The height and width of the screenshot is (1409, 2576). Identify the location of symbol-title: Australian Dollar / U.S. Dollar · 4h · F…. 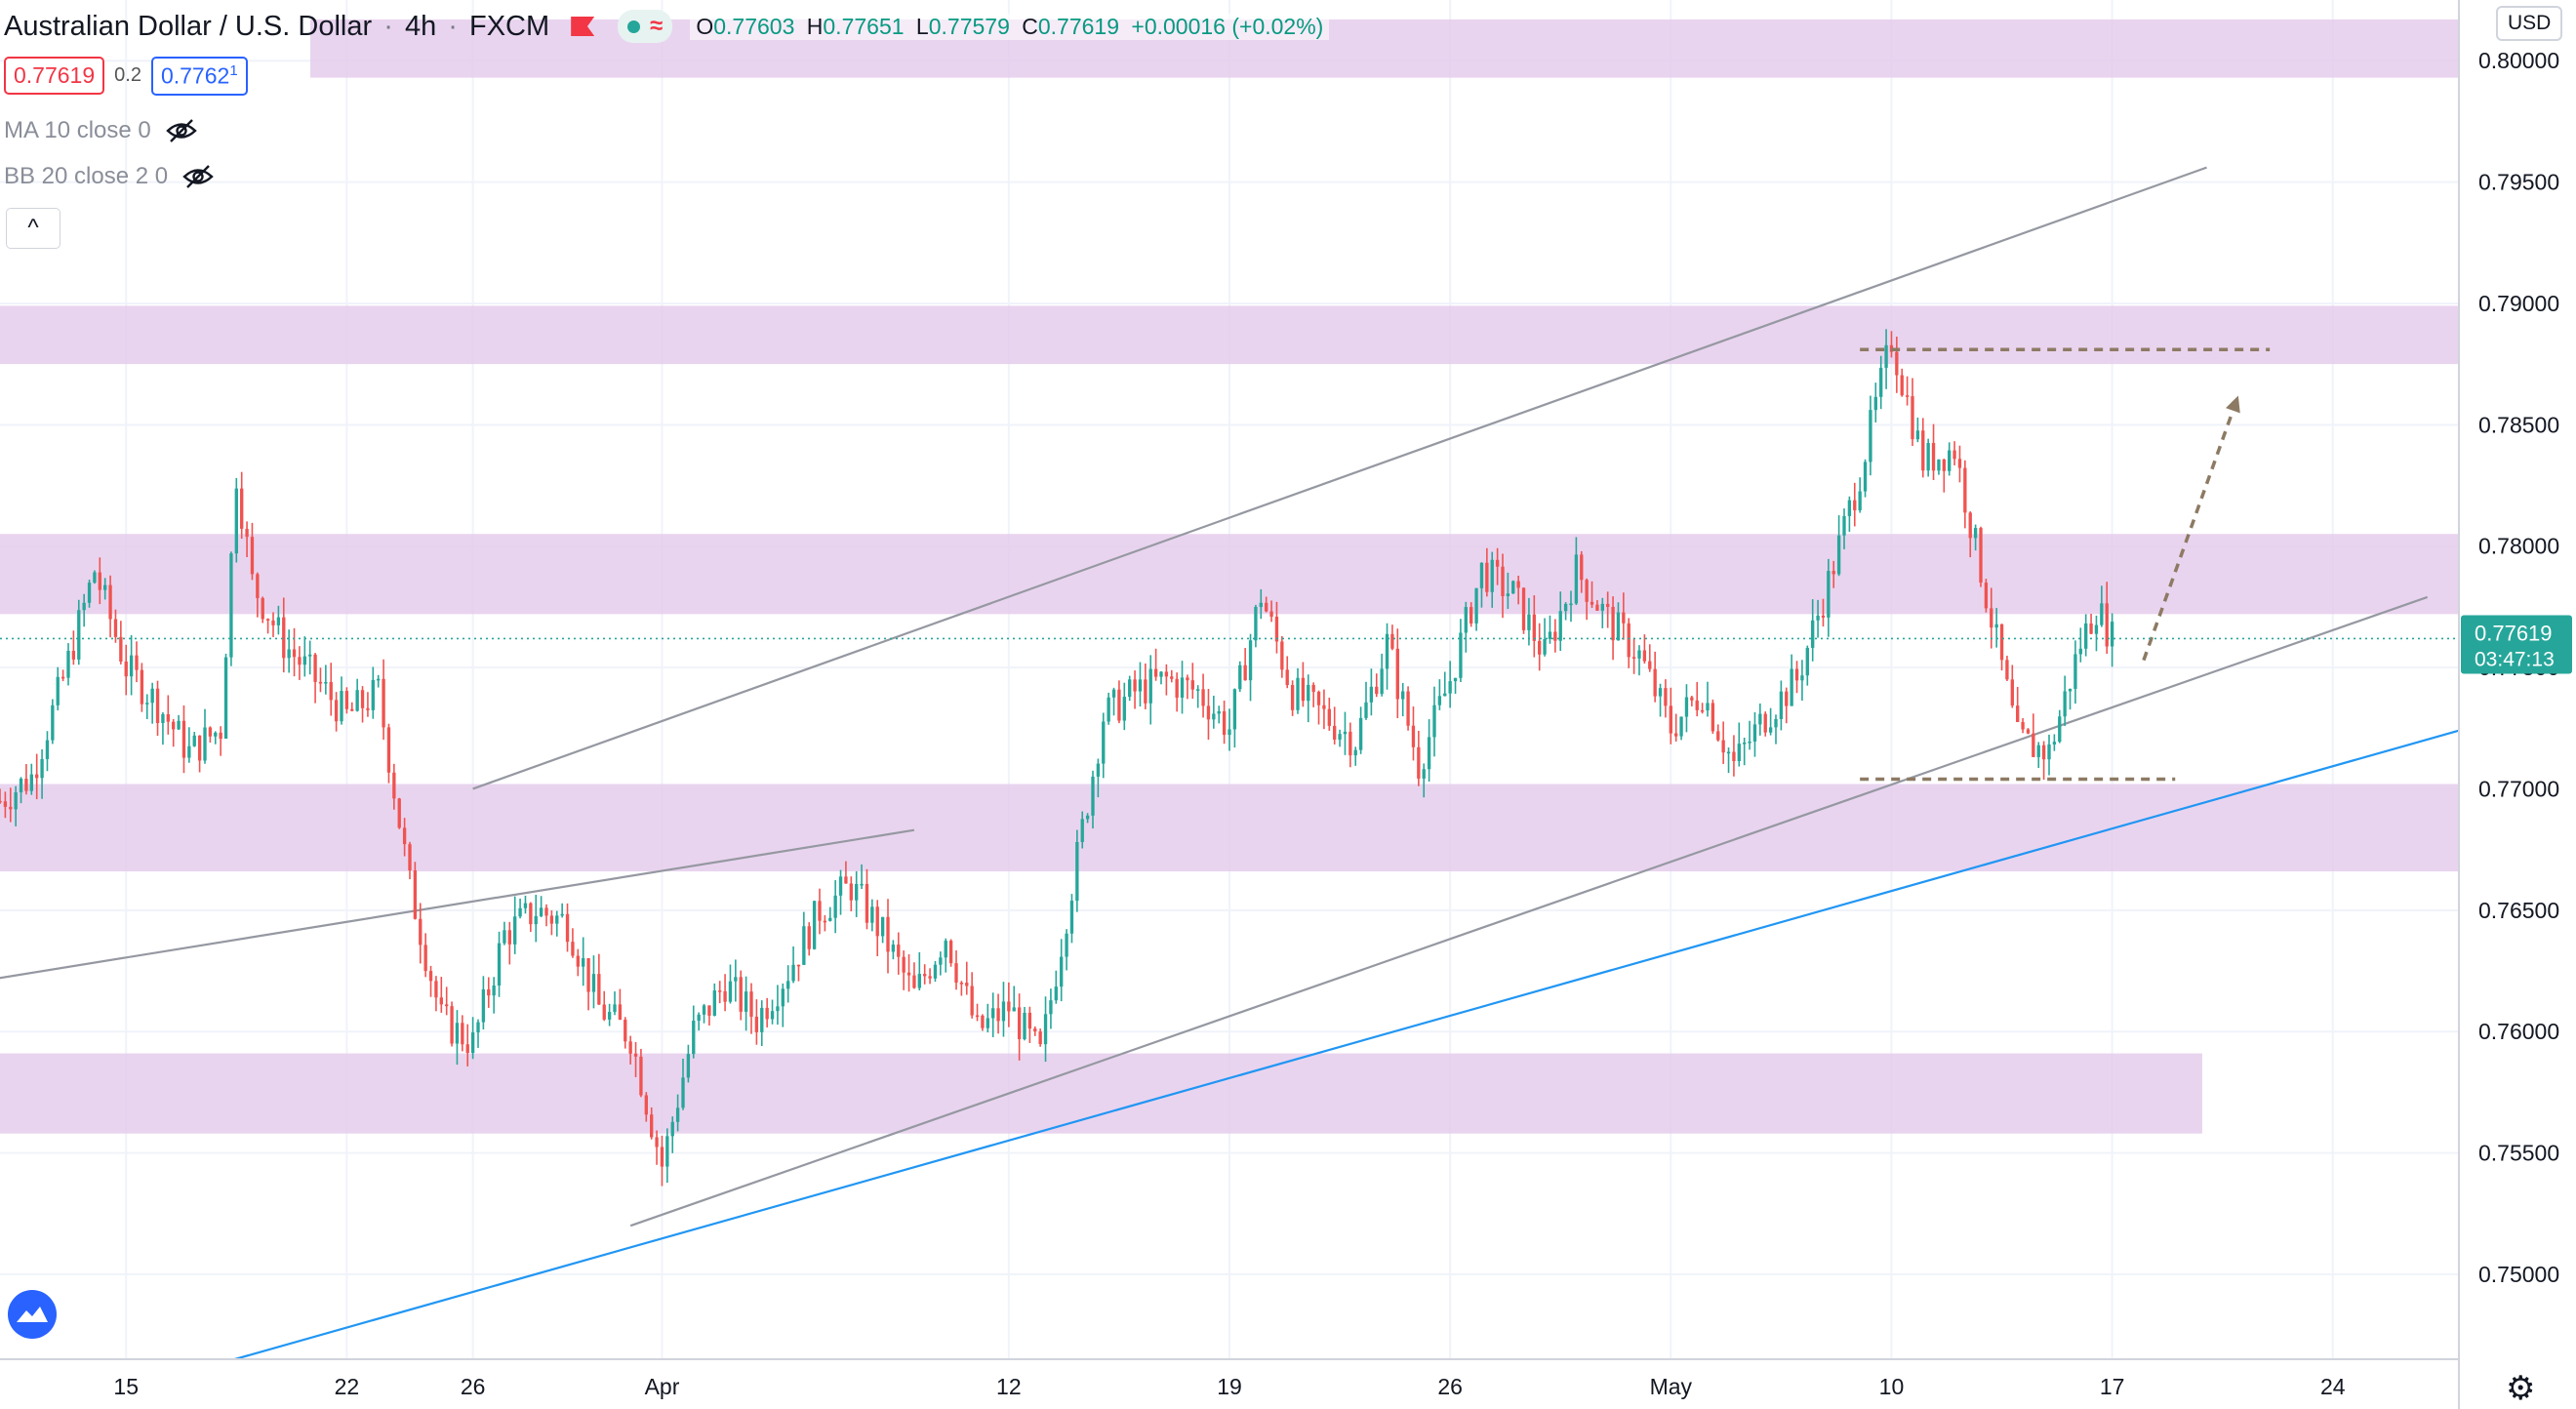
(277, 26).